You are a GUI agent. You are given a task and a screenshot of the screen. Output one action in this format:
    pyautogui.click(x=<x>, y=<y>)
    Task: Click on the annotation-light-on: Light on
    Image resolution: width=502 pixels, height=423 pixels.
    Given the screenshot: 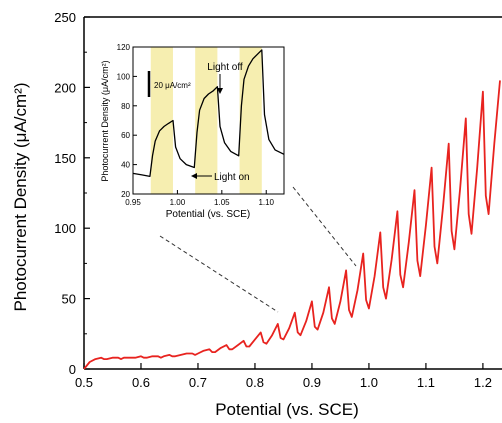 What is the action you would take?
    pyautogui.click(x=232, y=177)
    